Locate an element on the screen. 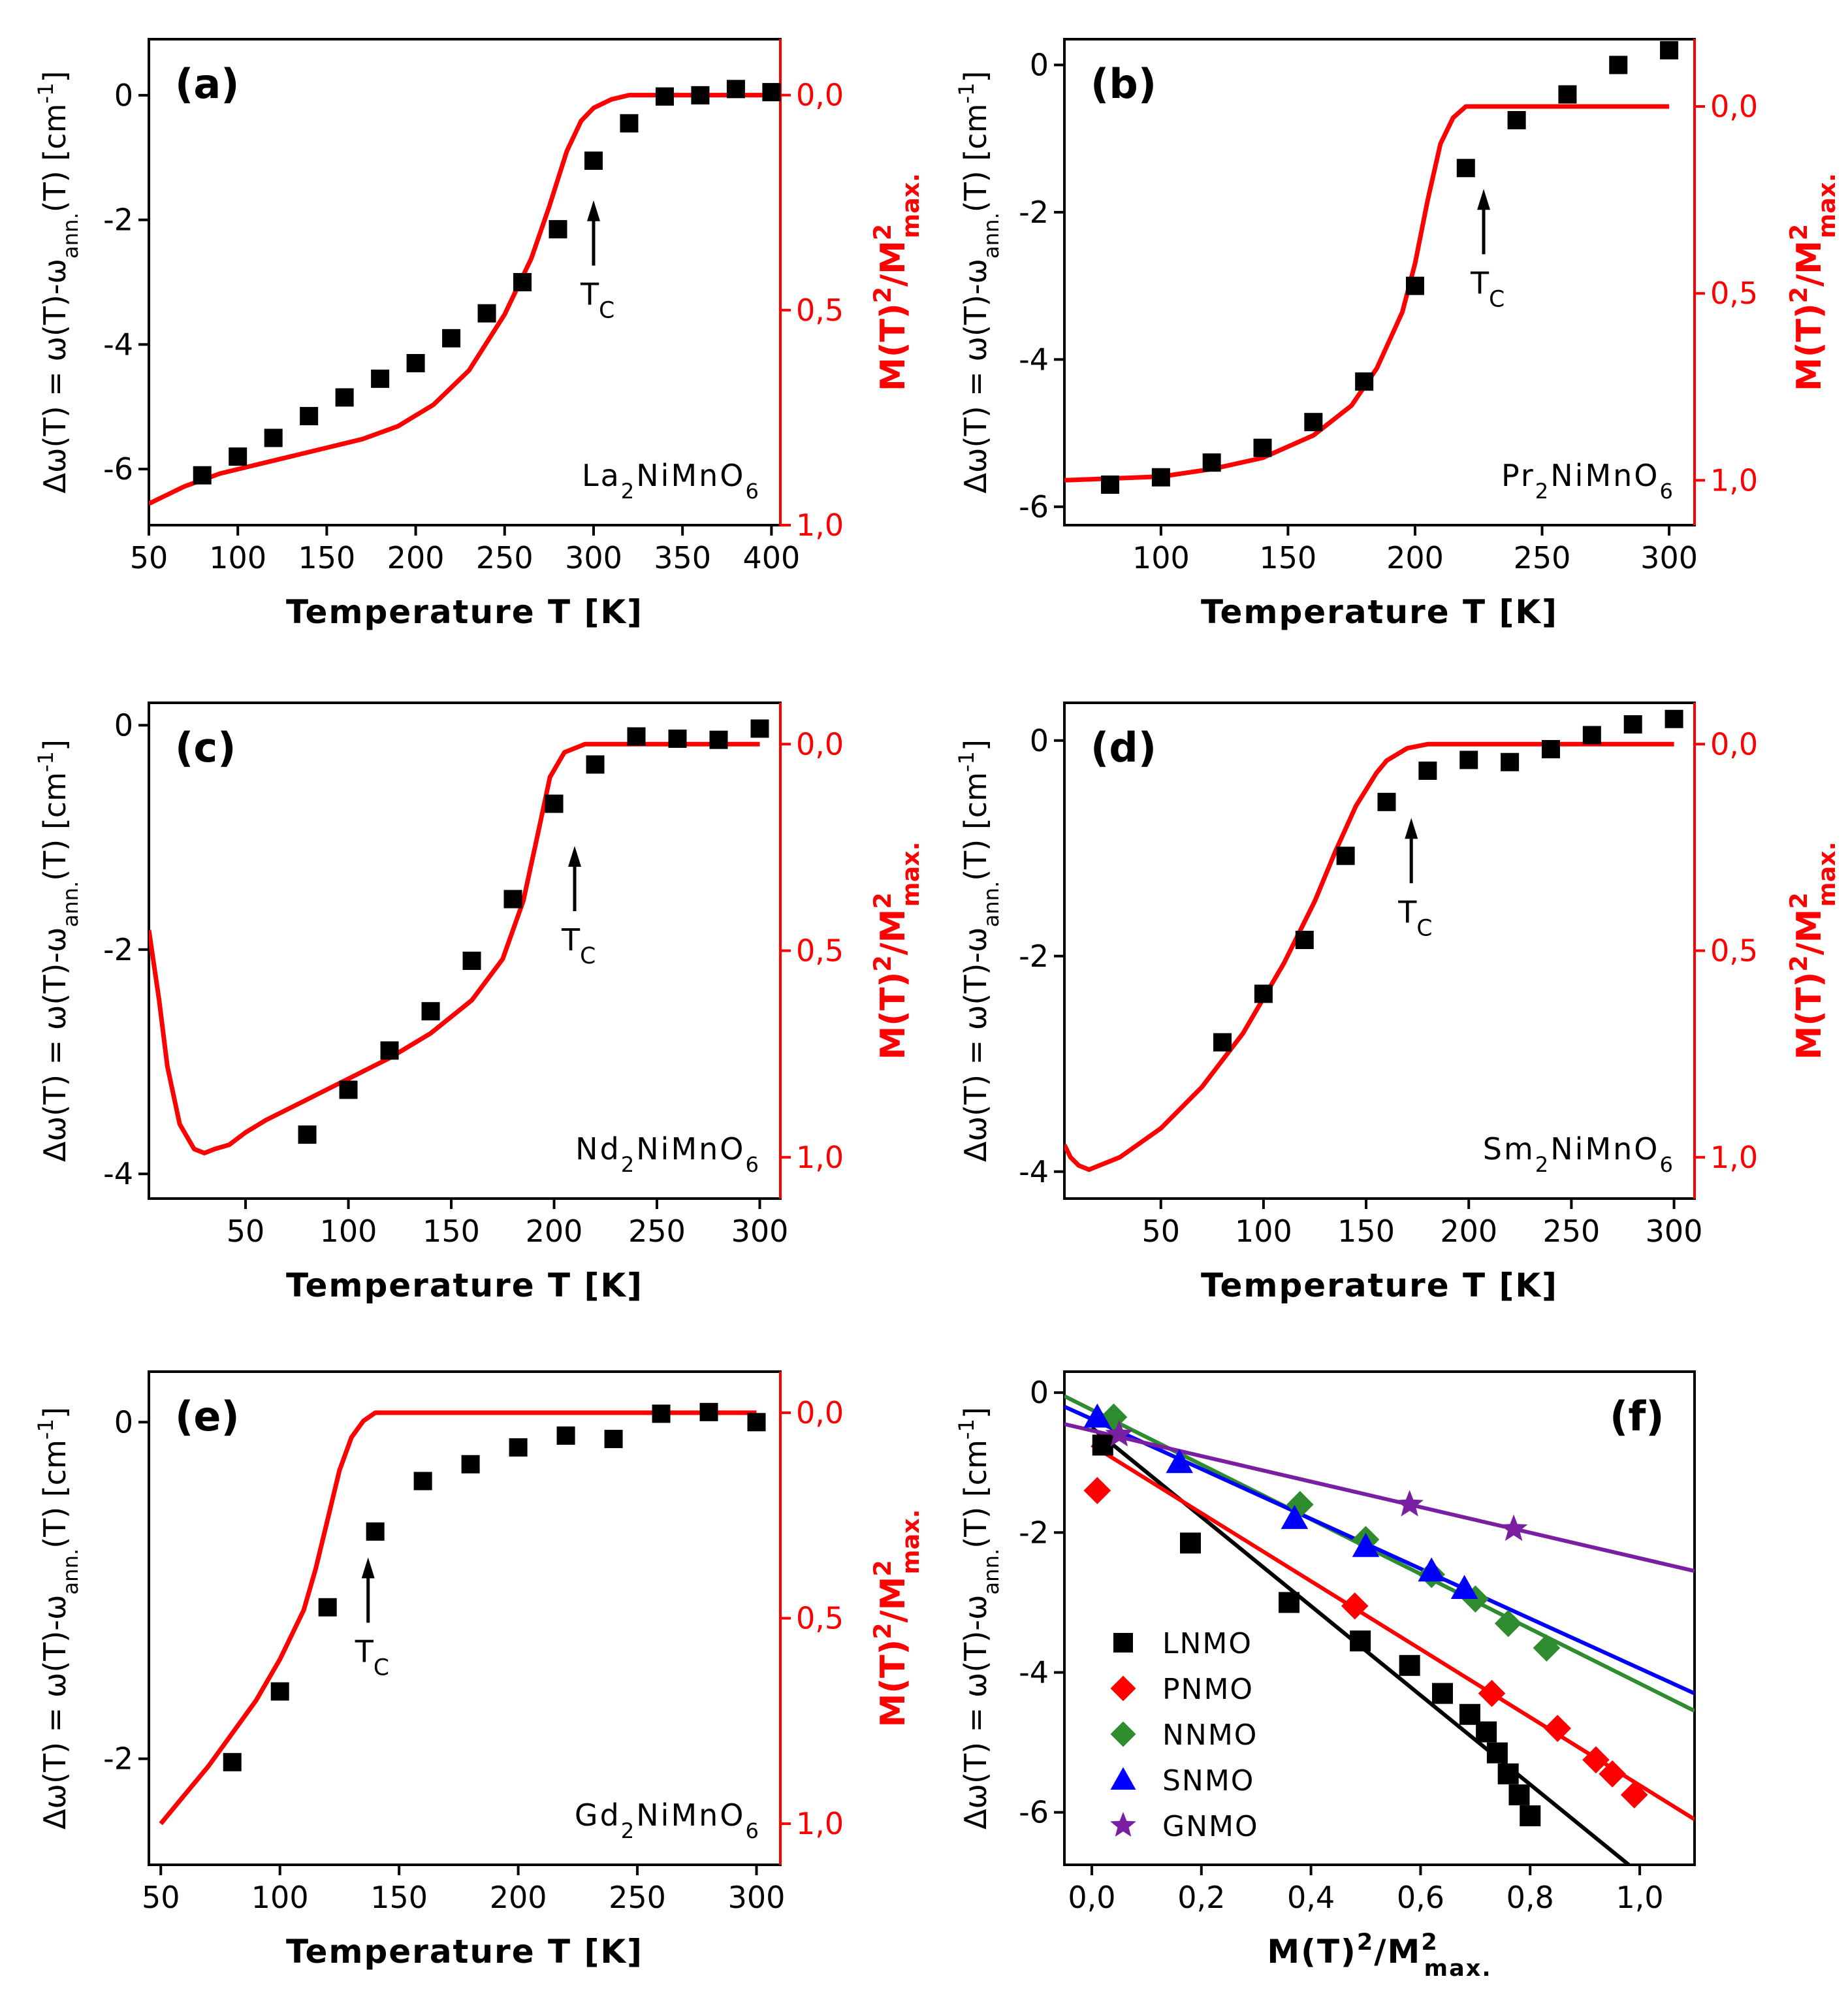 The image size is (1848, 2000). panel-label: (d) is located at coordinates (1123, 747).